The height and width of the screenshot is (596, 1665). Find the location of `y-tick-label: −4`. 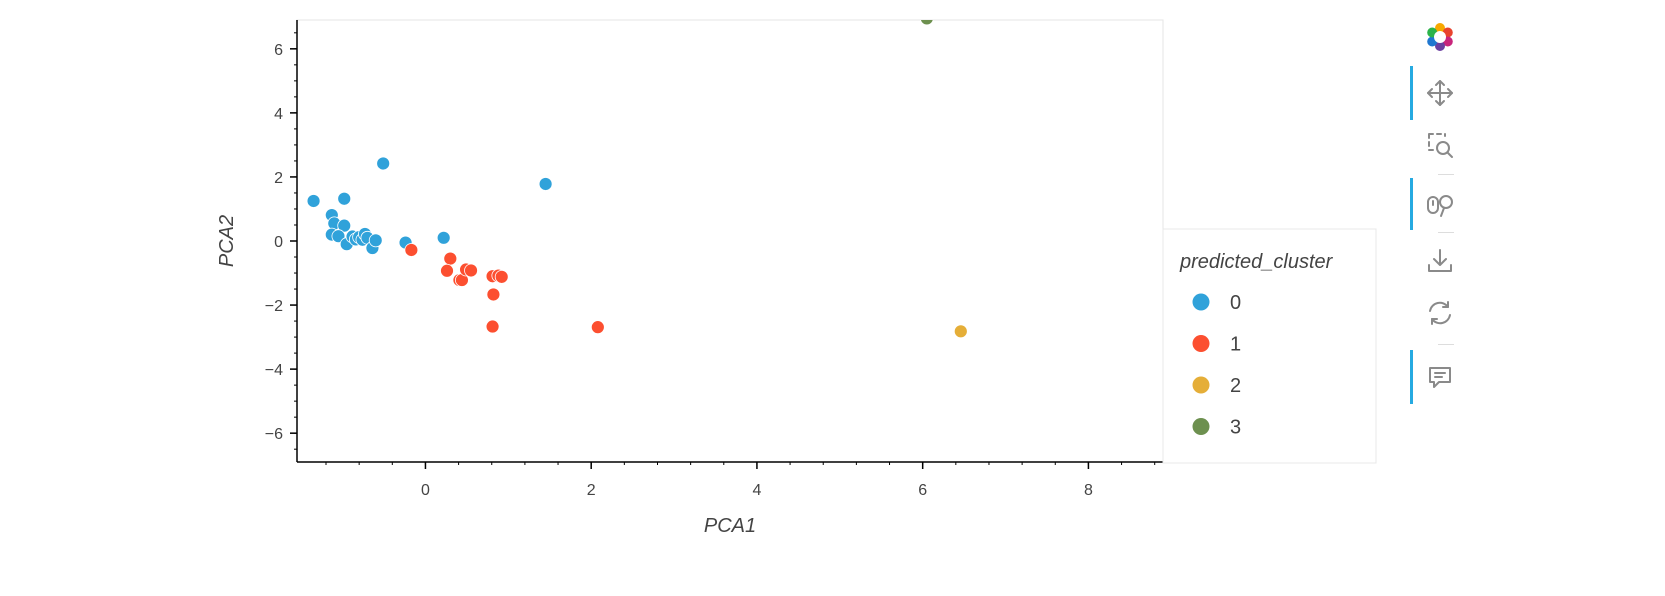

y-tick-label: −4 is located at coordinates (274, 370).